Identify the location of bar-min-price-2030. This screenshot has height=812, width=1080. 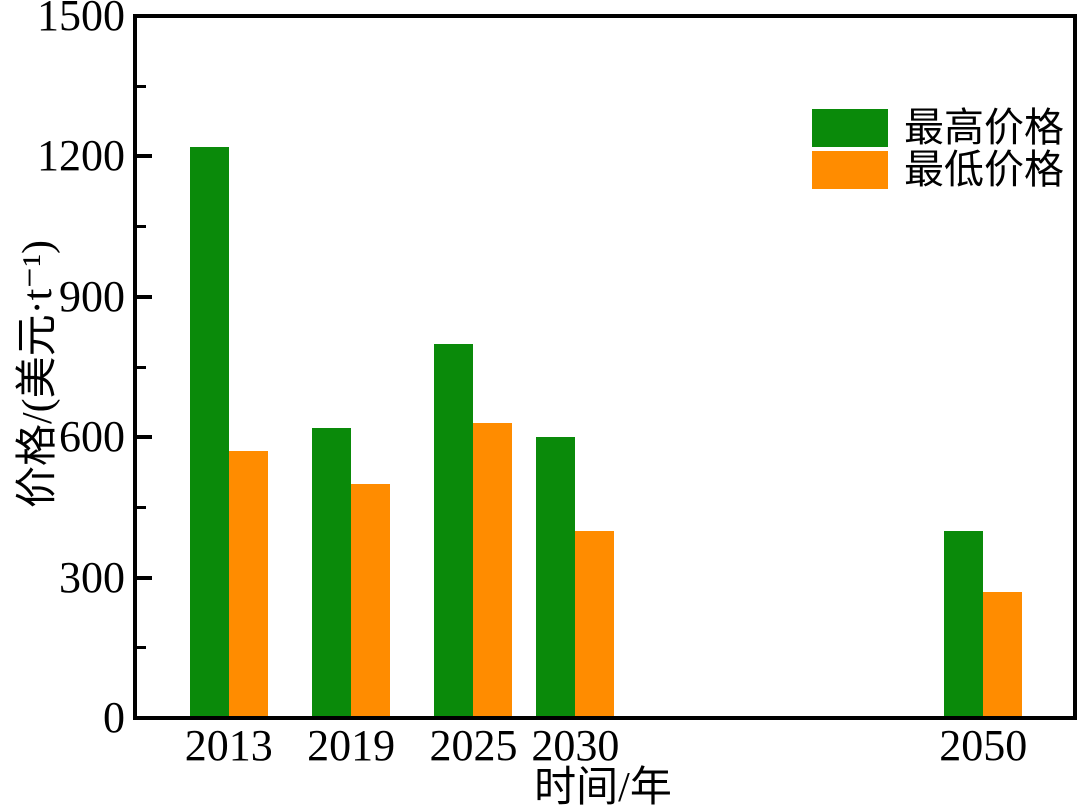
(595, 624).